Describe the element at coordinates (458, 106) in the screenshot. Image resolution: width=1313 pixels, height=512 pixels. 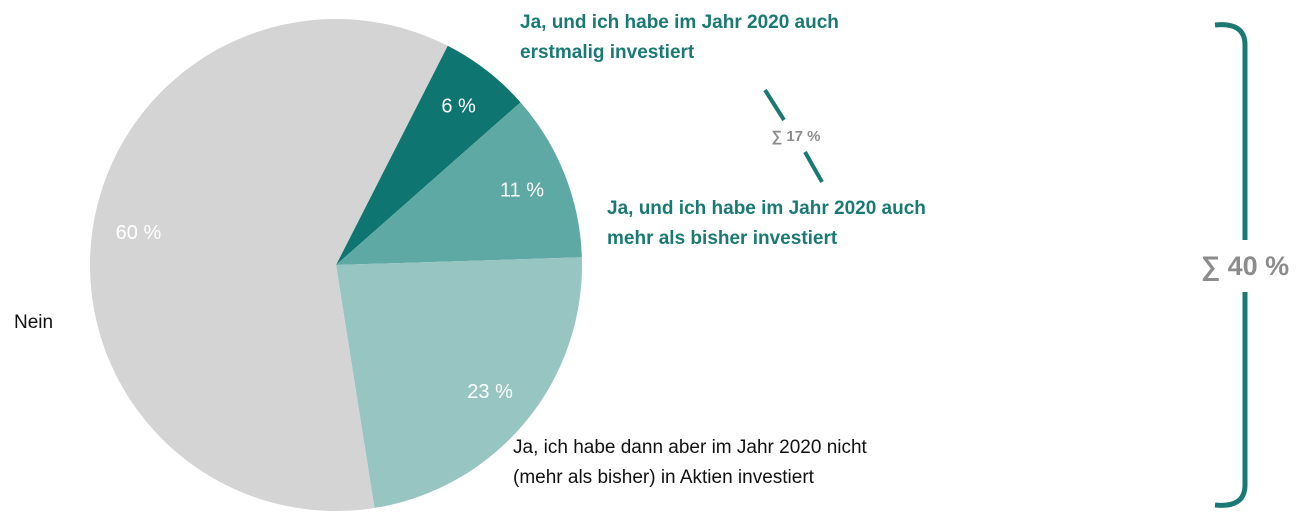
I see `value-label: 6 %` at that location.